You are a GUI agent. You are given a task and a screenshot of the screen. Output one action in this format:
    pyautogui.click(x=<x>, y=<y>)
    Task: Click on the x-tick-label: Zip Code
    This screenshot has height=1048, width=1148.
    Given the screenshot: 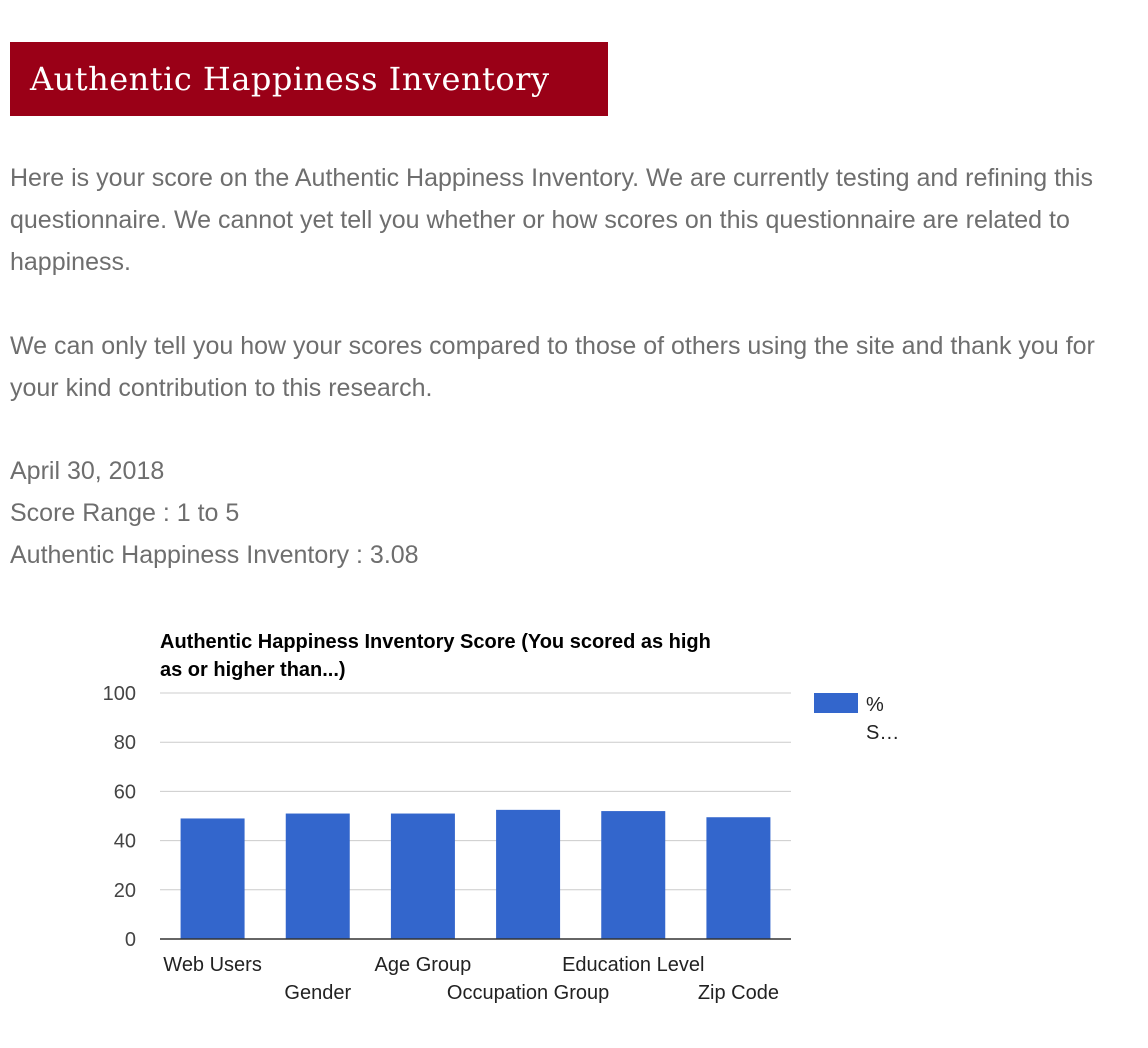 What is the action you would take?
    pyautogui.click(x=738, y=993)
    